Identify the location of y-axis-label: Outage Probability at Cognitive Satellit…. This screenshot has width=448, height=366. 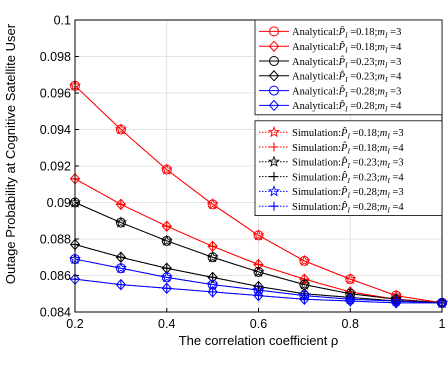
(10, 153).